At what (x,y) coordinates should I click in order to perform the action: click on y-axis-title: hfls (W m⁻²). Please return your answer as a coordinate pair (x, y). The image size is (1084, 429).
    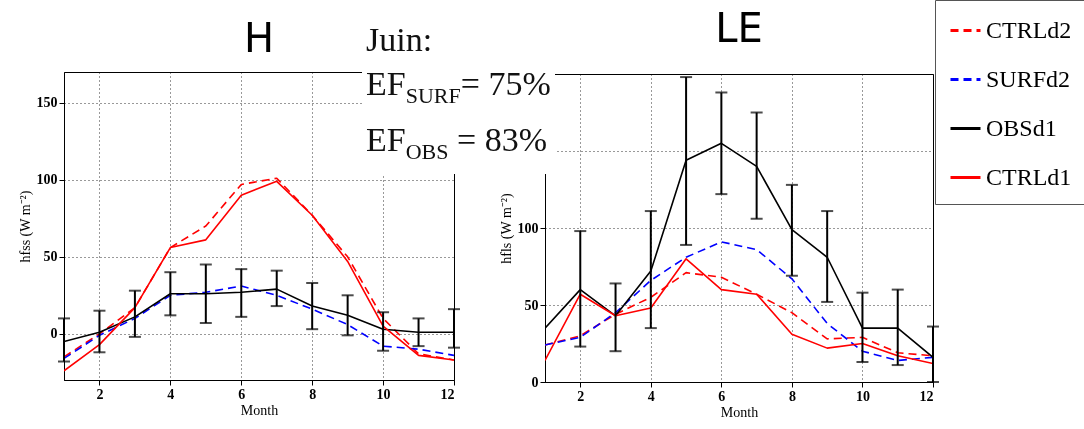
    Looking at the image, I should click on (506, 228).